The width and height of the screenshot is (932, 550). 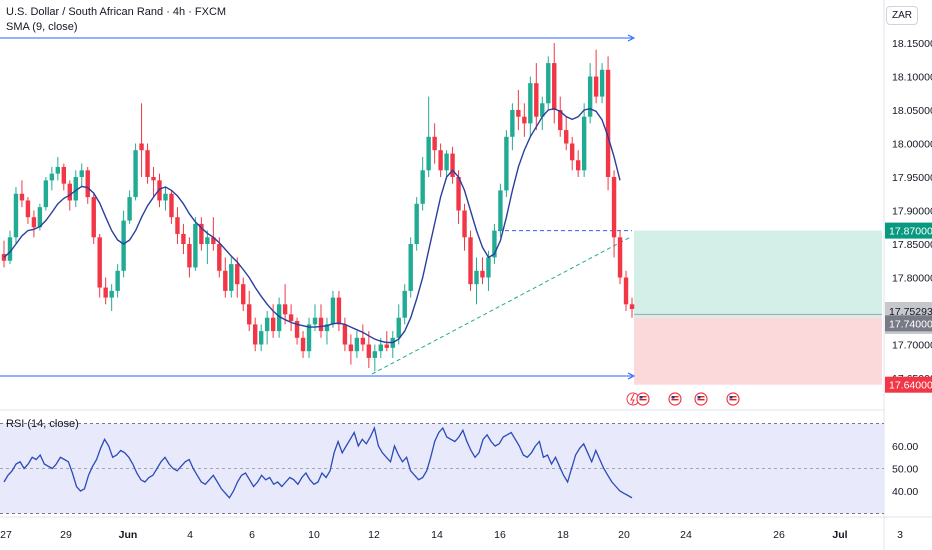 I want to click on price-tick-label: 17.80000, so click(x=912, y=279).